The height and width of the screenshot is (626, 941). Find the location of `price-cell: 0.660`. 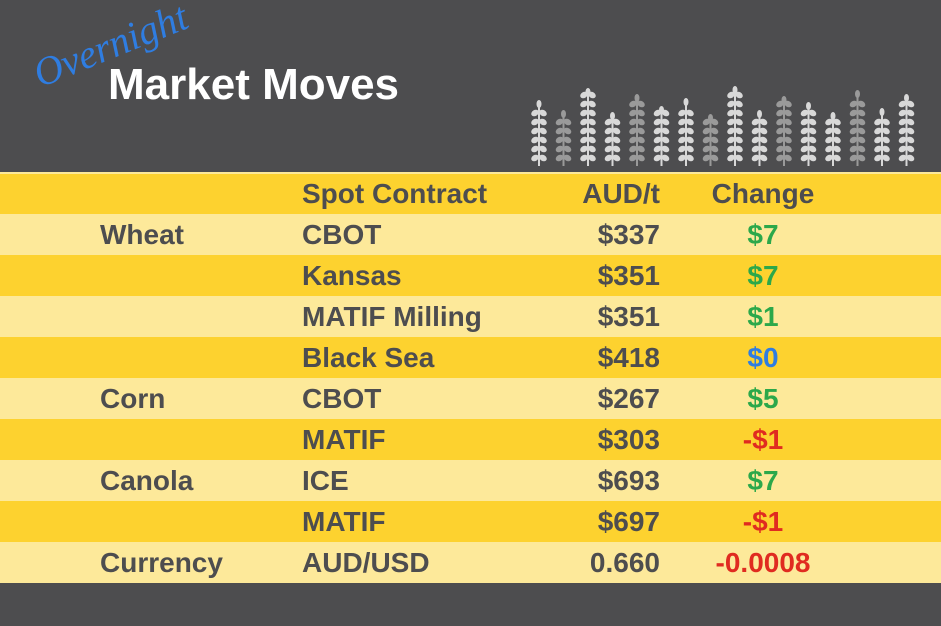

price-cell: 0.660 is located at coordinates (624, 562).